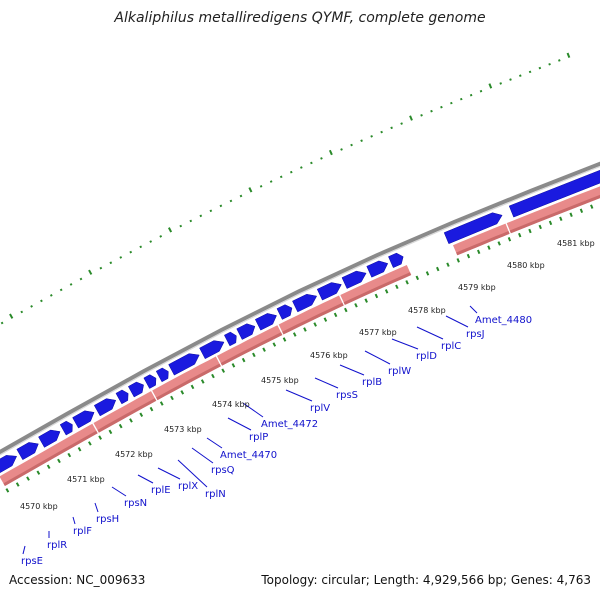 The width and height of the screenshot is (600, 600). What do you see at coordinates (477, 287) in the screenshot?
I see `kbp-label: 4579 kbp` at bounding box center [477, 287].